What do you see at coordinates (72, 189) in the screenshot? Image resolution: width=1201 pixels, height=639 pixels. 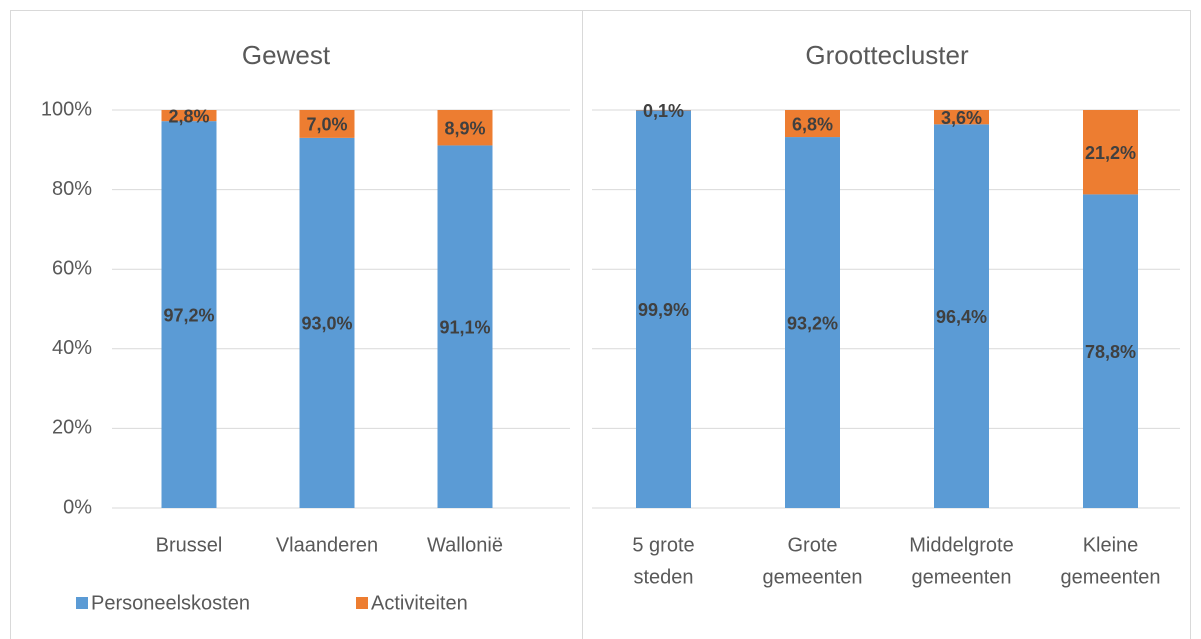 I see `y-tick-label: 80%` at bounding box center [72, 189].